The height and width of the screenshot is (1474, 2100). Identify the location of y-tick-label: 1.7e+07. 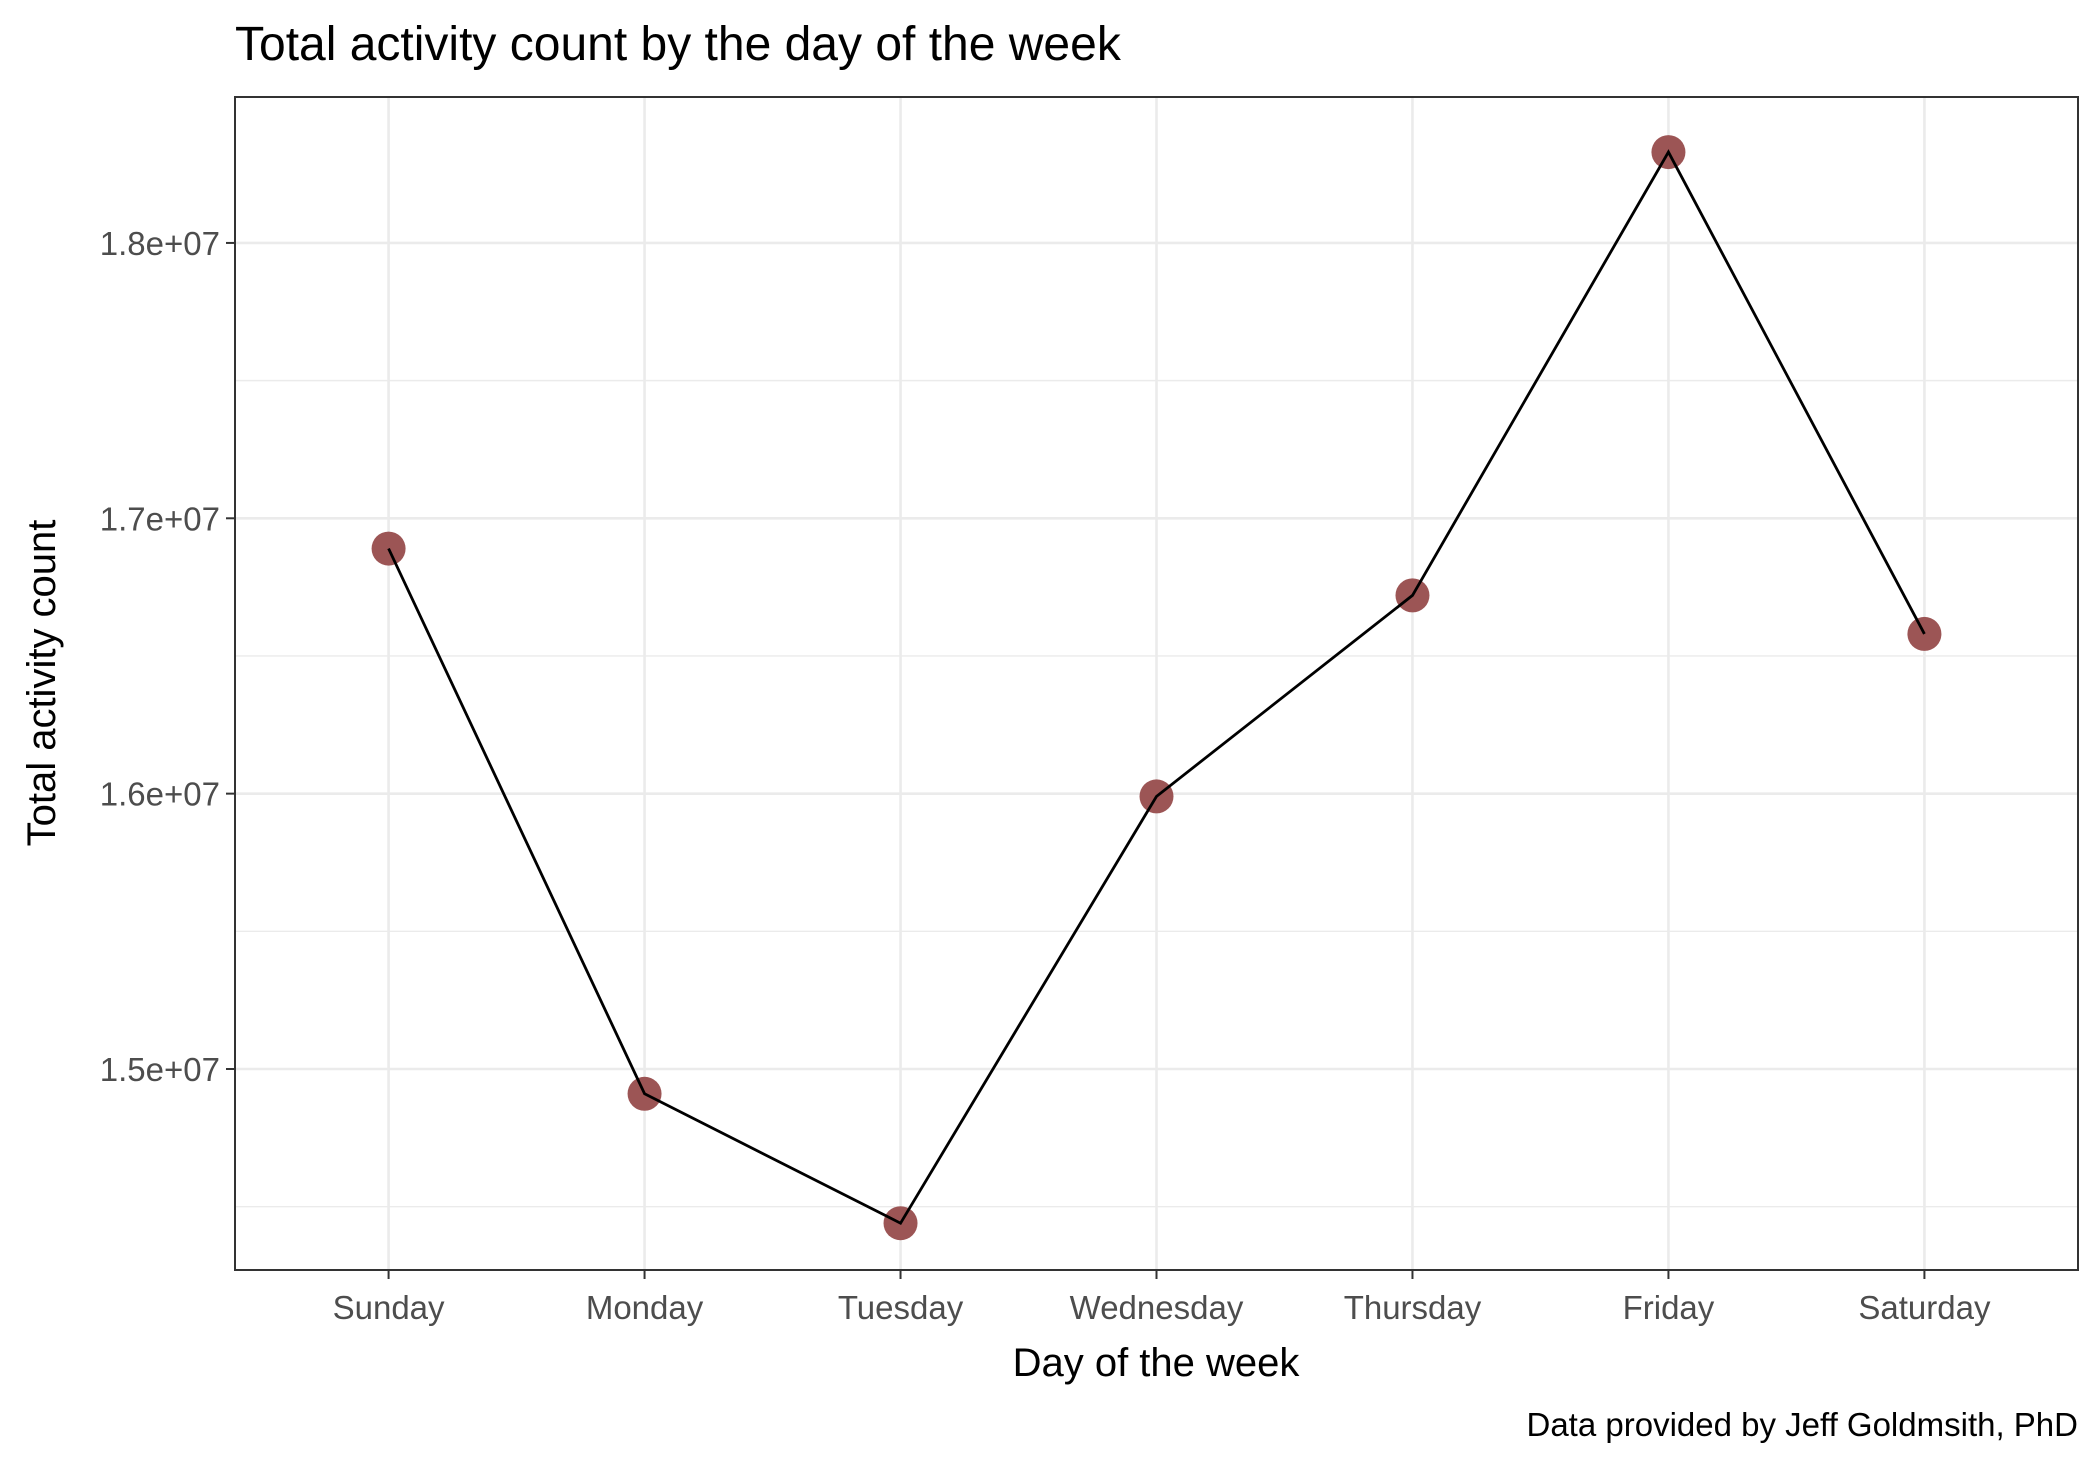
(160, 518).